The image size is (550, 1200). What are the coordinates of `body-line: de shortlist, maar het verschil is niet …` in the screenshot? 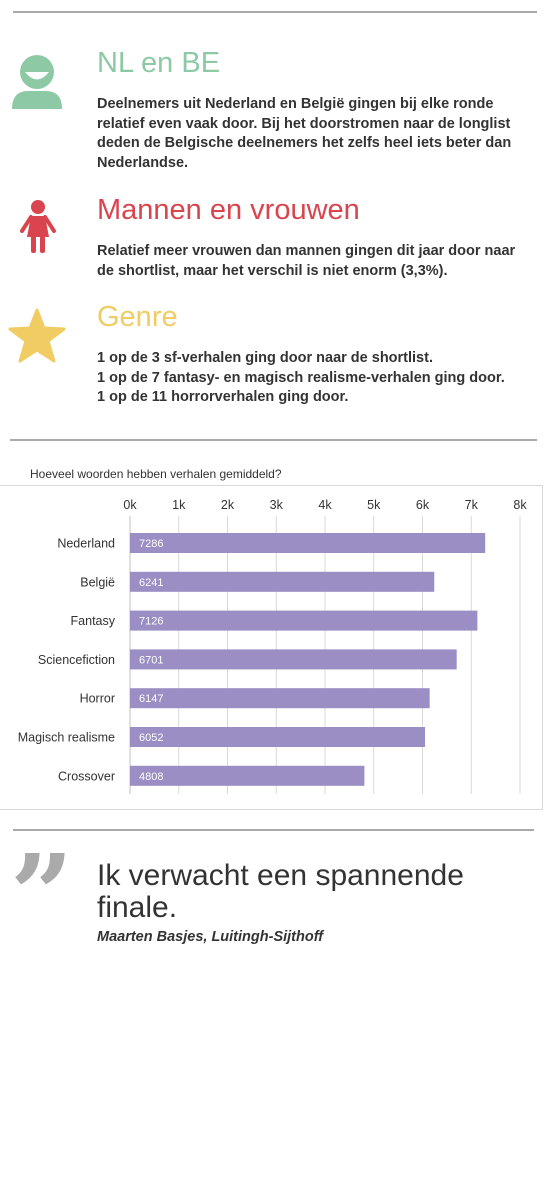 It's located at (272, 270).